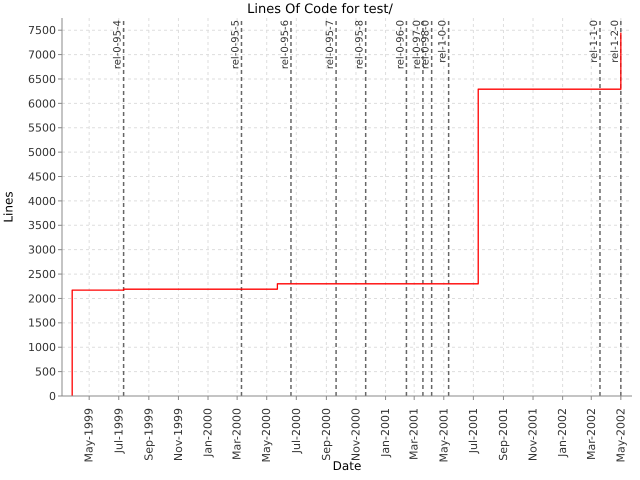 This screenshot has width=640, height=480. Describe the element at coordinates (473, 431) in the screenshot. I see `x-tick-label: Jul-2001` at that location.